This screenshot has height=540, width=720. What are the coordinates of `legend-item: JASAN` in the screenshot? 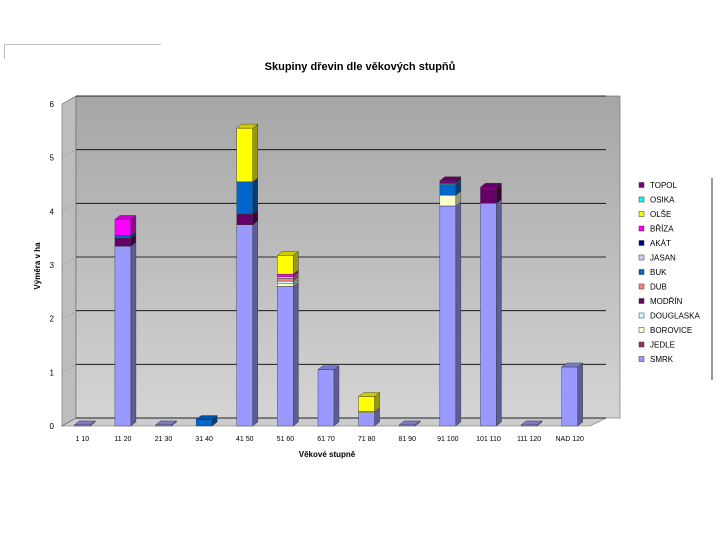 It's located at (657, 258).